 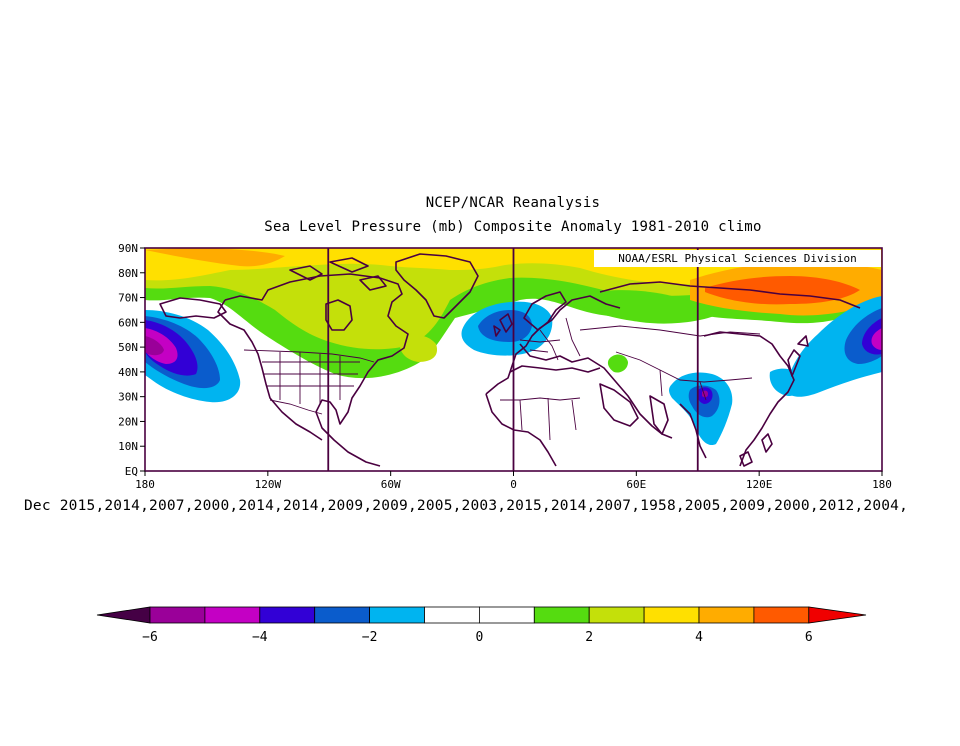 What do you see at coordinates (418, 348) in the screenshot?
I see `canada-yellow-green` at bounding box center [418, 348].